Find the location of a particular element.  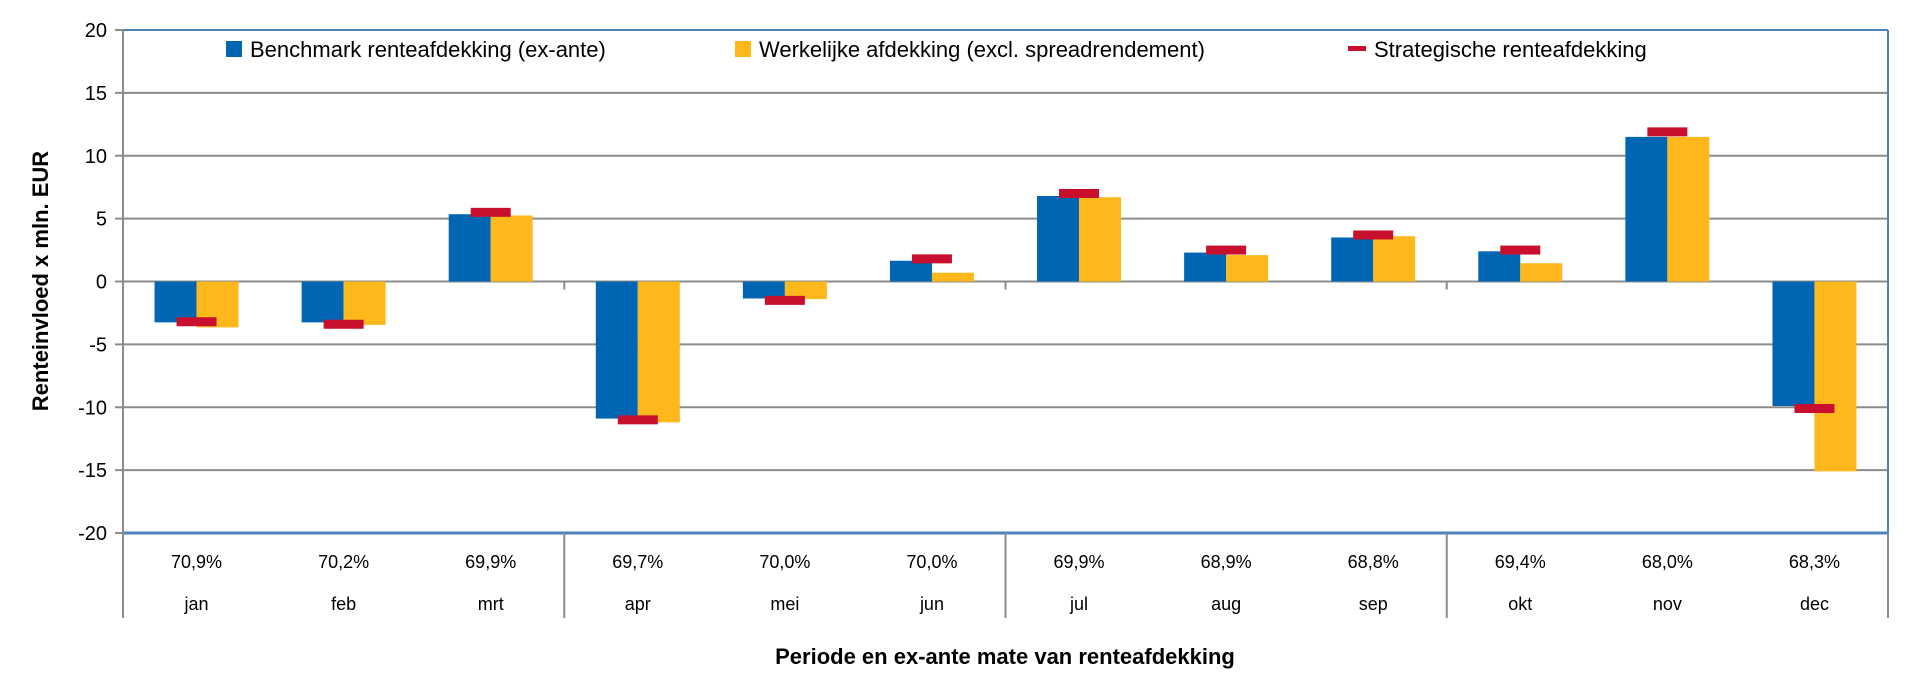

category-percentage-label: 68,9% is located at coordinates (1226, 562).